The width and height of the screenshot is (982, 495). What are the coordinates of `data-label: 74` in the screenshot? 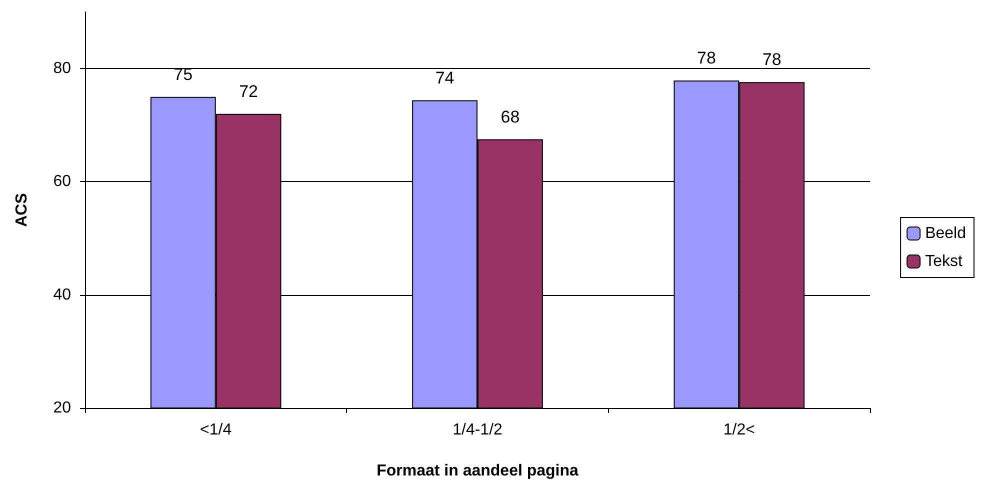 It's located at (444, 78).